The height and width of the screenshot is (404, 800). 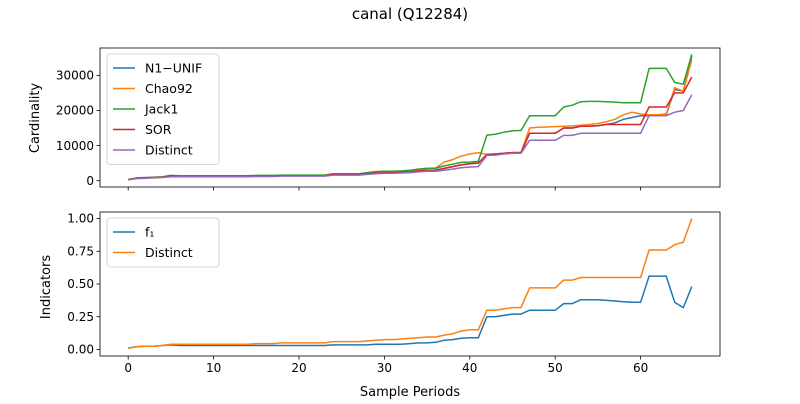 What do you see at coordinates (149, 232) in the screenshot?
I see `legend-label: f₁` at bounding box center [149, 232].